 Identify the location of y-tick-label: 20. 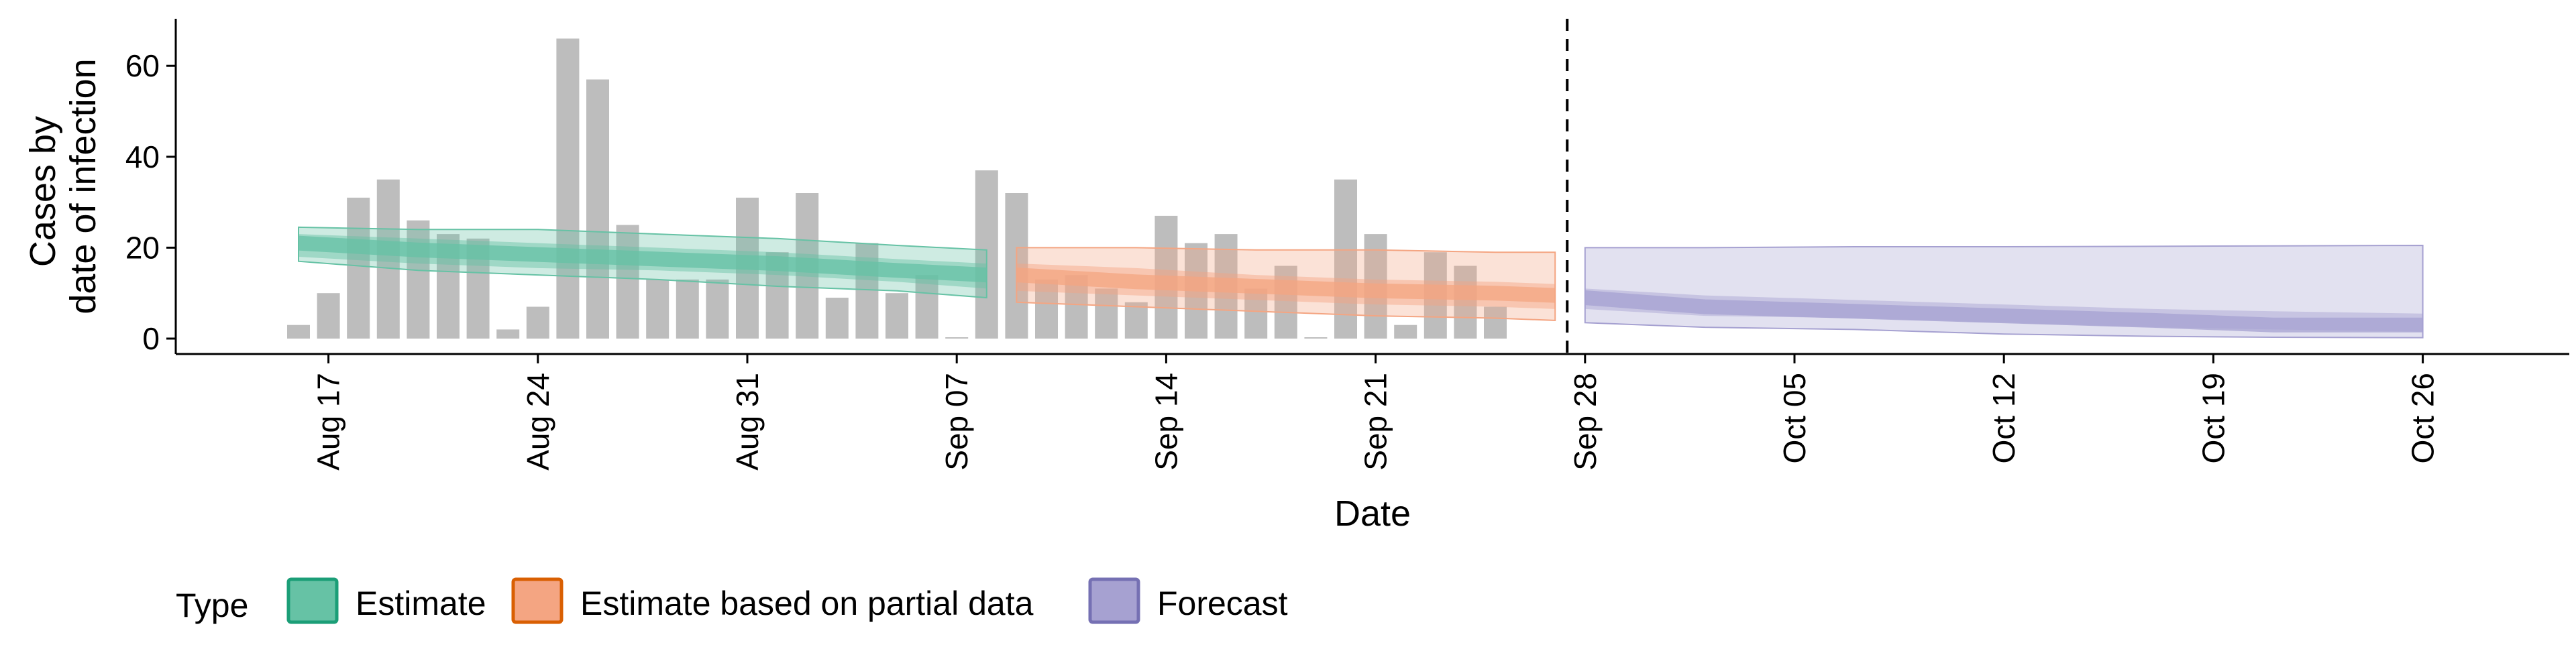
(142, 248).